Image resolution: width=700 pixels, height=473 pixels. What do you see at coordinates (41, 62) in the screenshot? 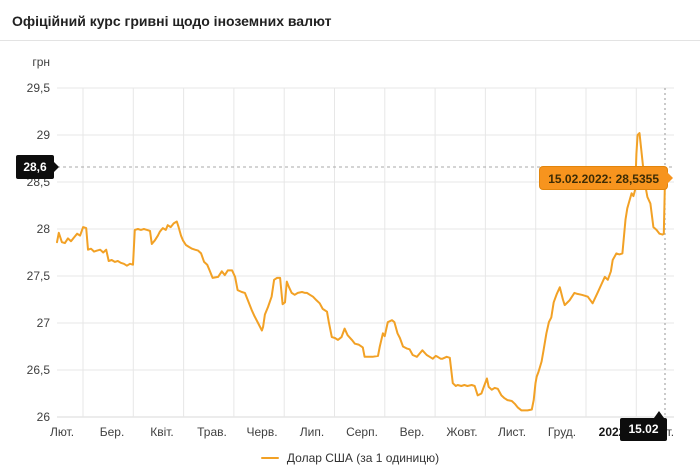
I see `y-axis-unit-label: грн` at bounding box center [41, 62].